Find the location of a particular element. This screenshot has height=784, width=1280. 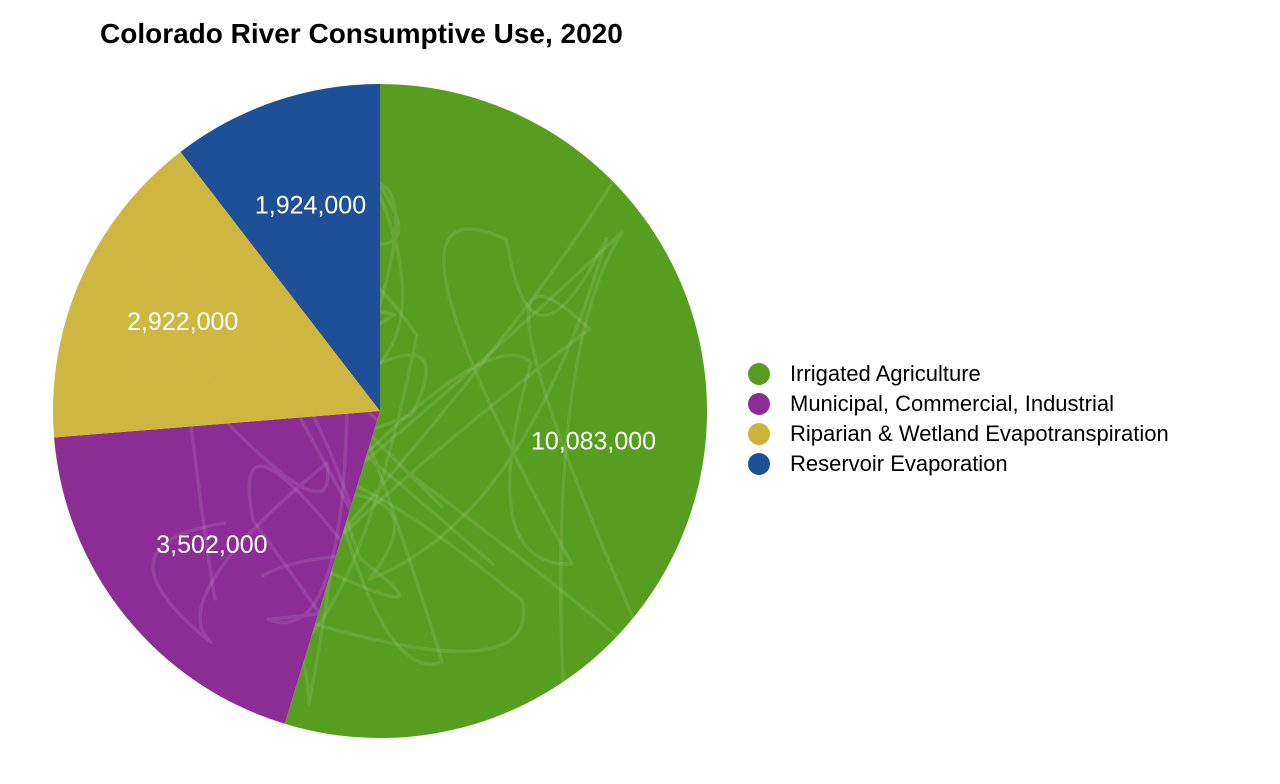

legend-item-municipal-commercial-industrial: Municipal, Commercial, Industrial is located at coordinates (958, 404).